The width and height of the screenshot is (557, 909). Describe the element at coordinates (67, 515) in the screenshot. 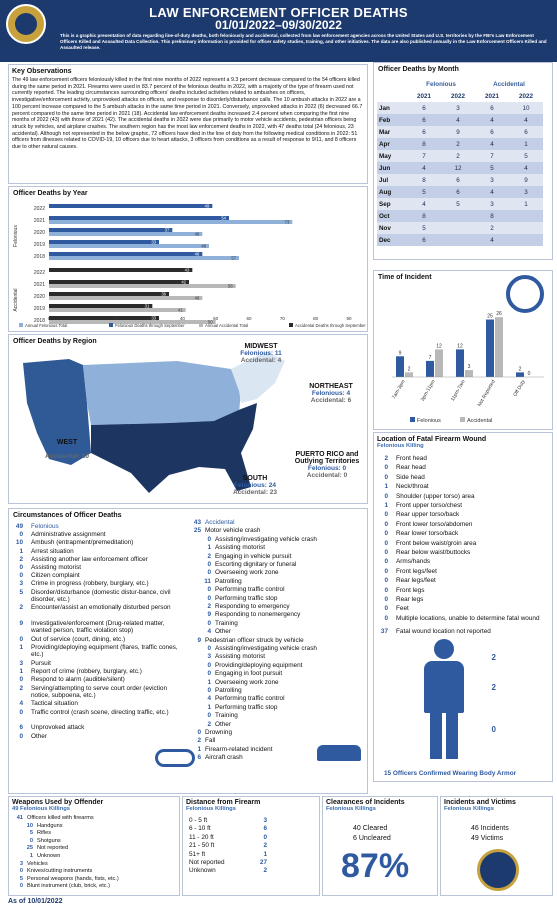

I see `circ-title: Circumstances of Officer Deaths` at that location.